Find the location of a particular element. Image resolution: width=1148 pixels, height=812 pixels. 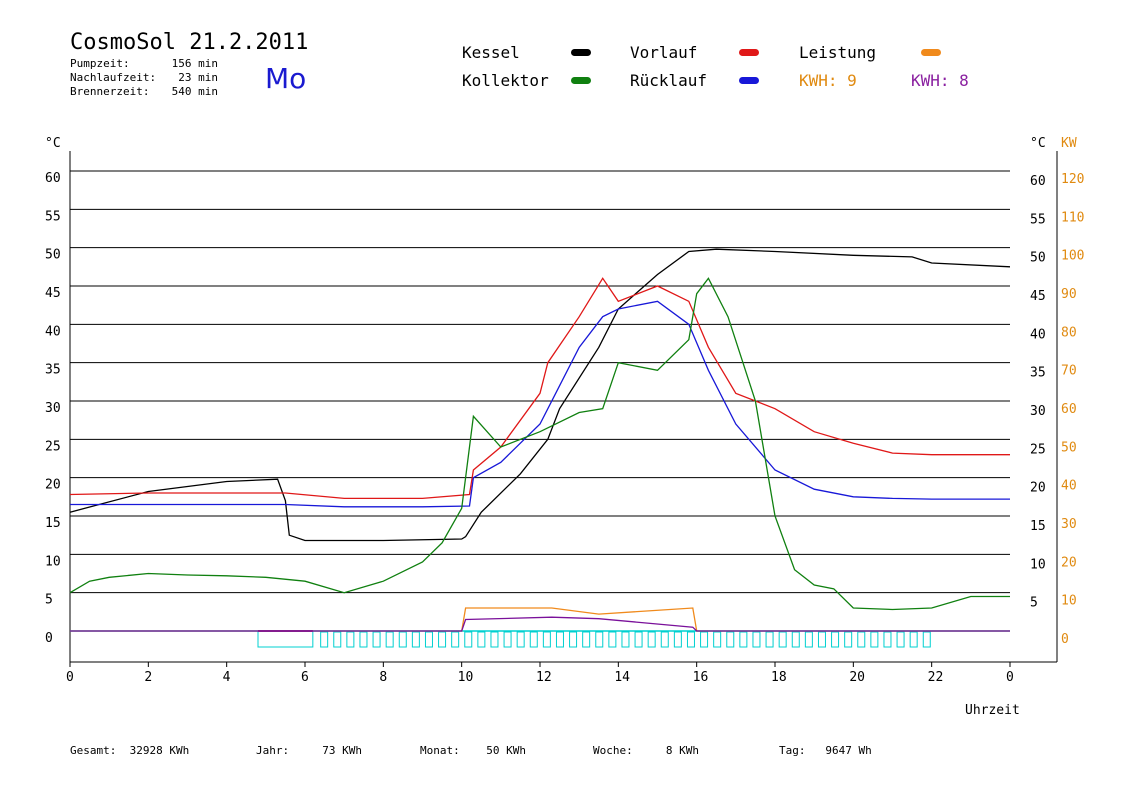

stat-value-pumpzeit: 156 min is located at coordinates (194, 63).